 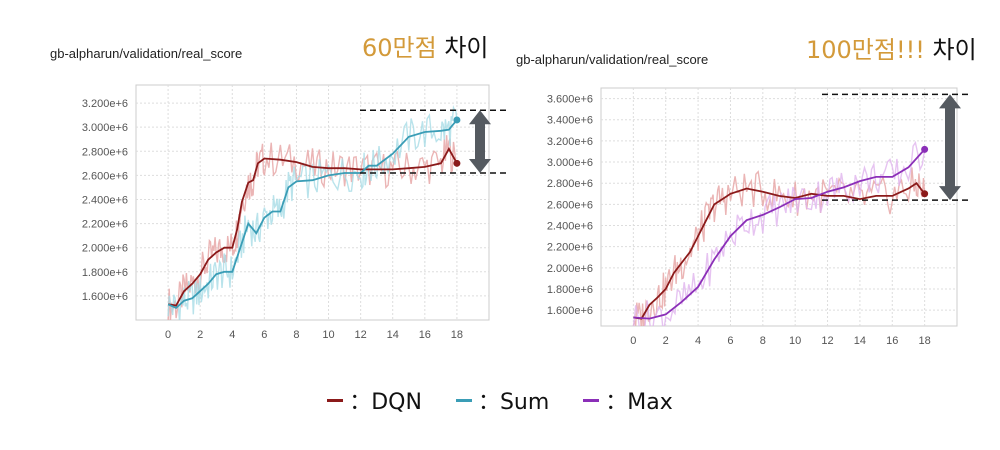 I want to click on difference-value: 60만점, so click(x=399, y=48).